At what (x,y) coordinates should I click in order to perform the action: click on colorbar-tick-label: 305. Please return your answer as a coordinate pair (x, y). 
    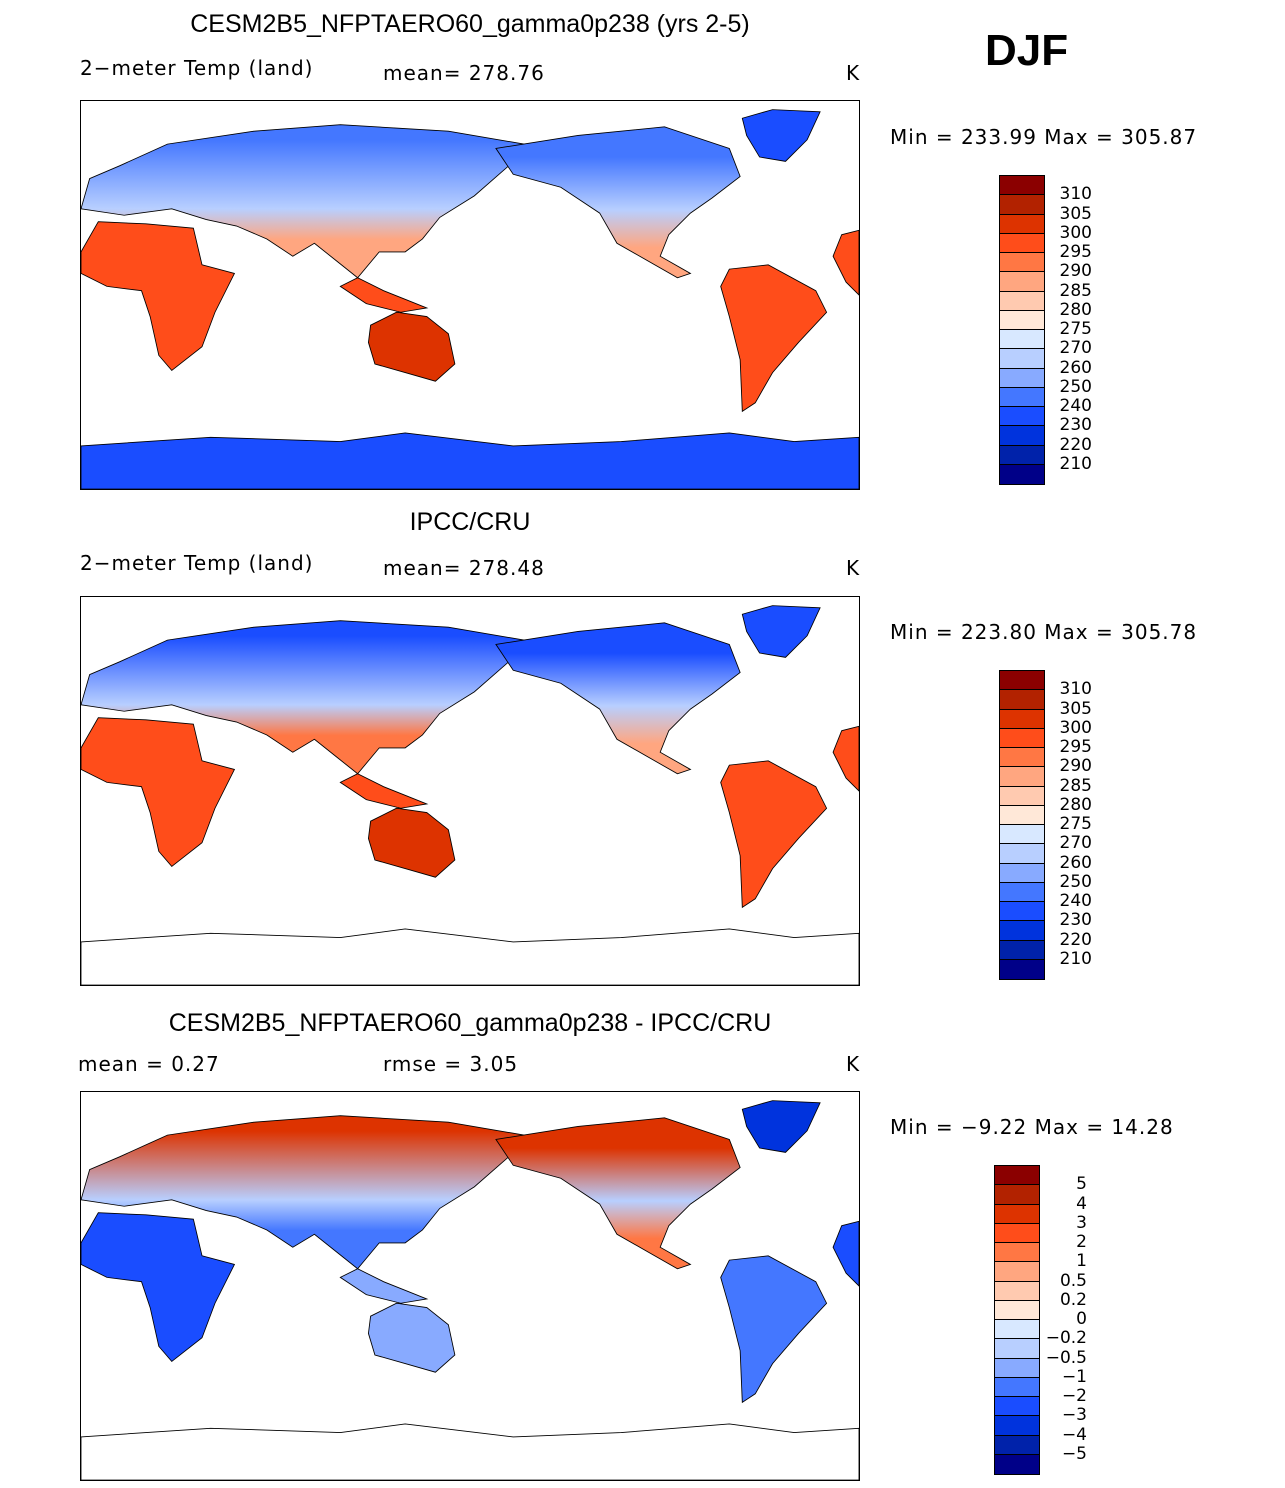
    Looking at the image, I should click on (1075, 708).